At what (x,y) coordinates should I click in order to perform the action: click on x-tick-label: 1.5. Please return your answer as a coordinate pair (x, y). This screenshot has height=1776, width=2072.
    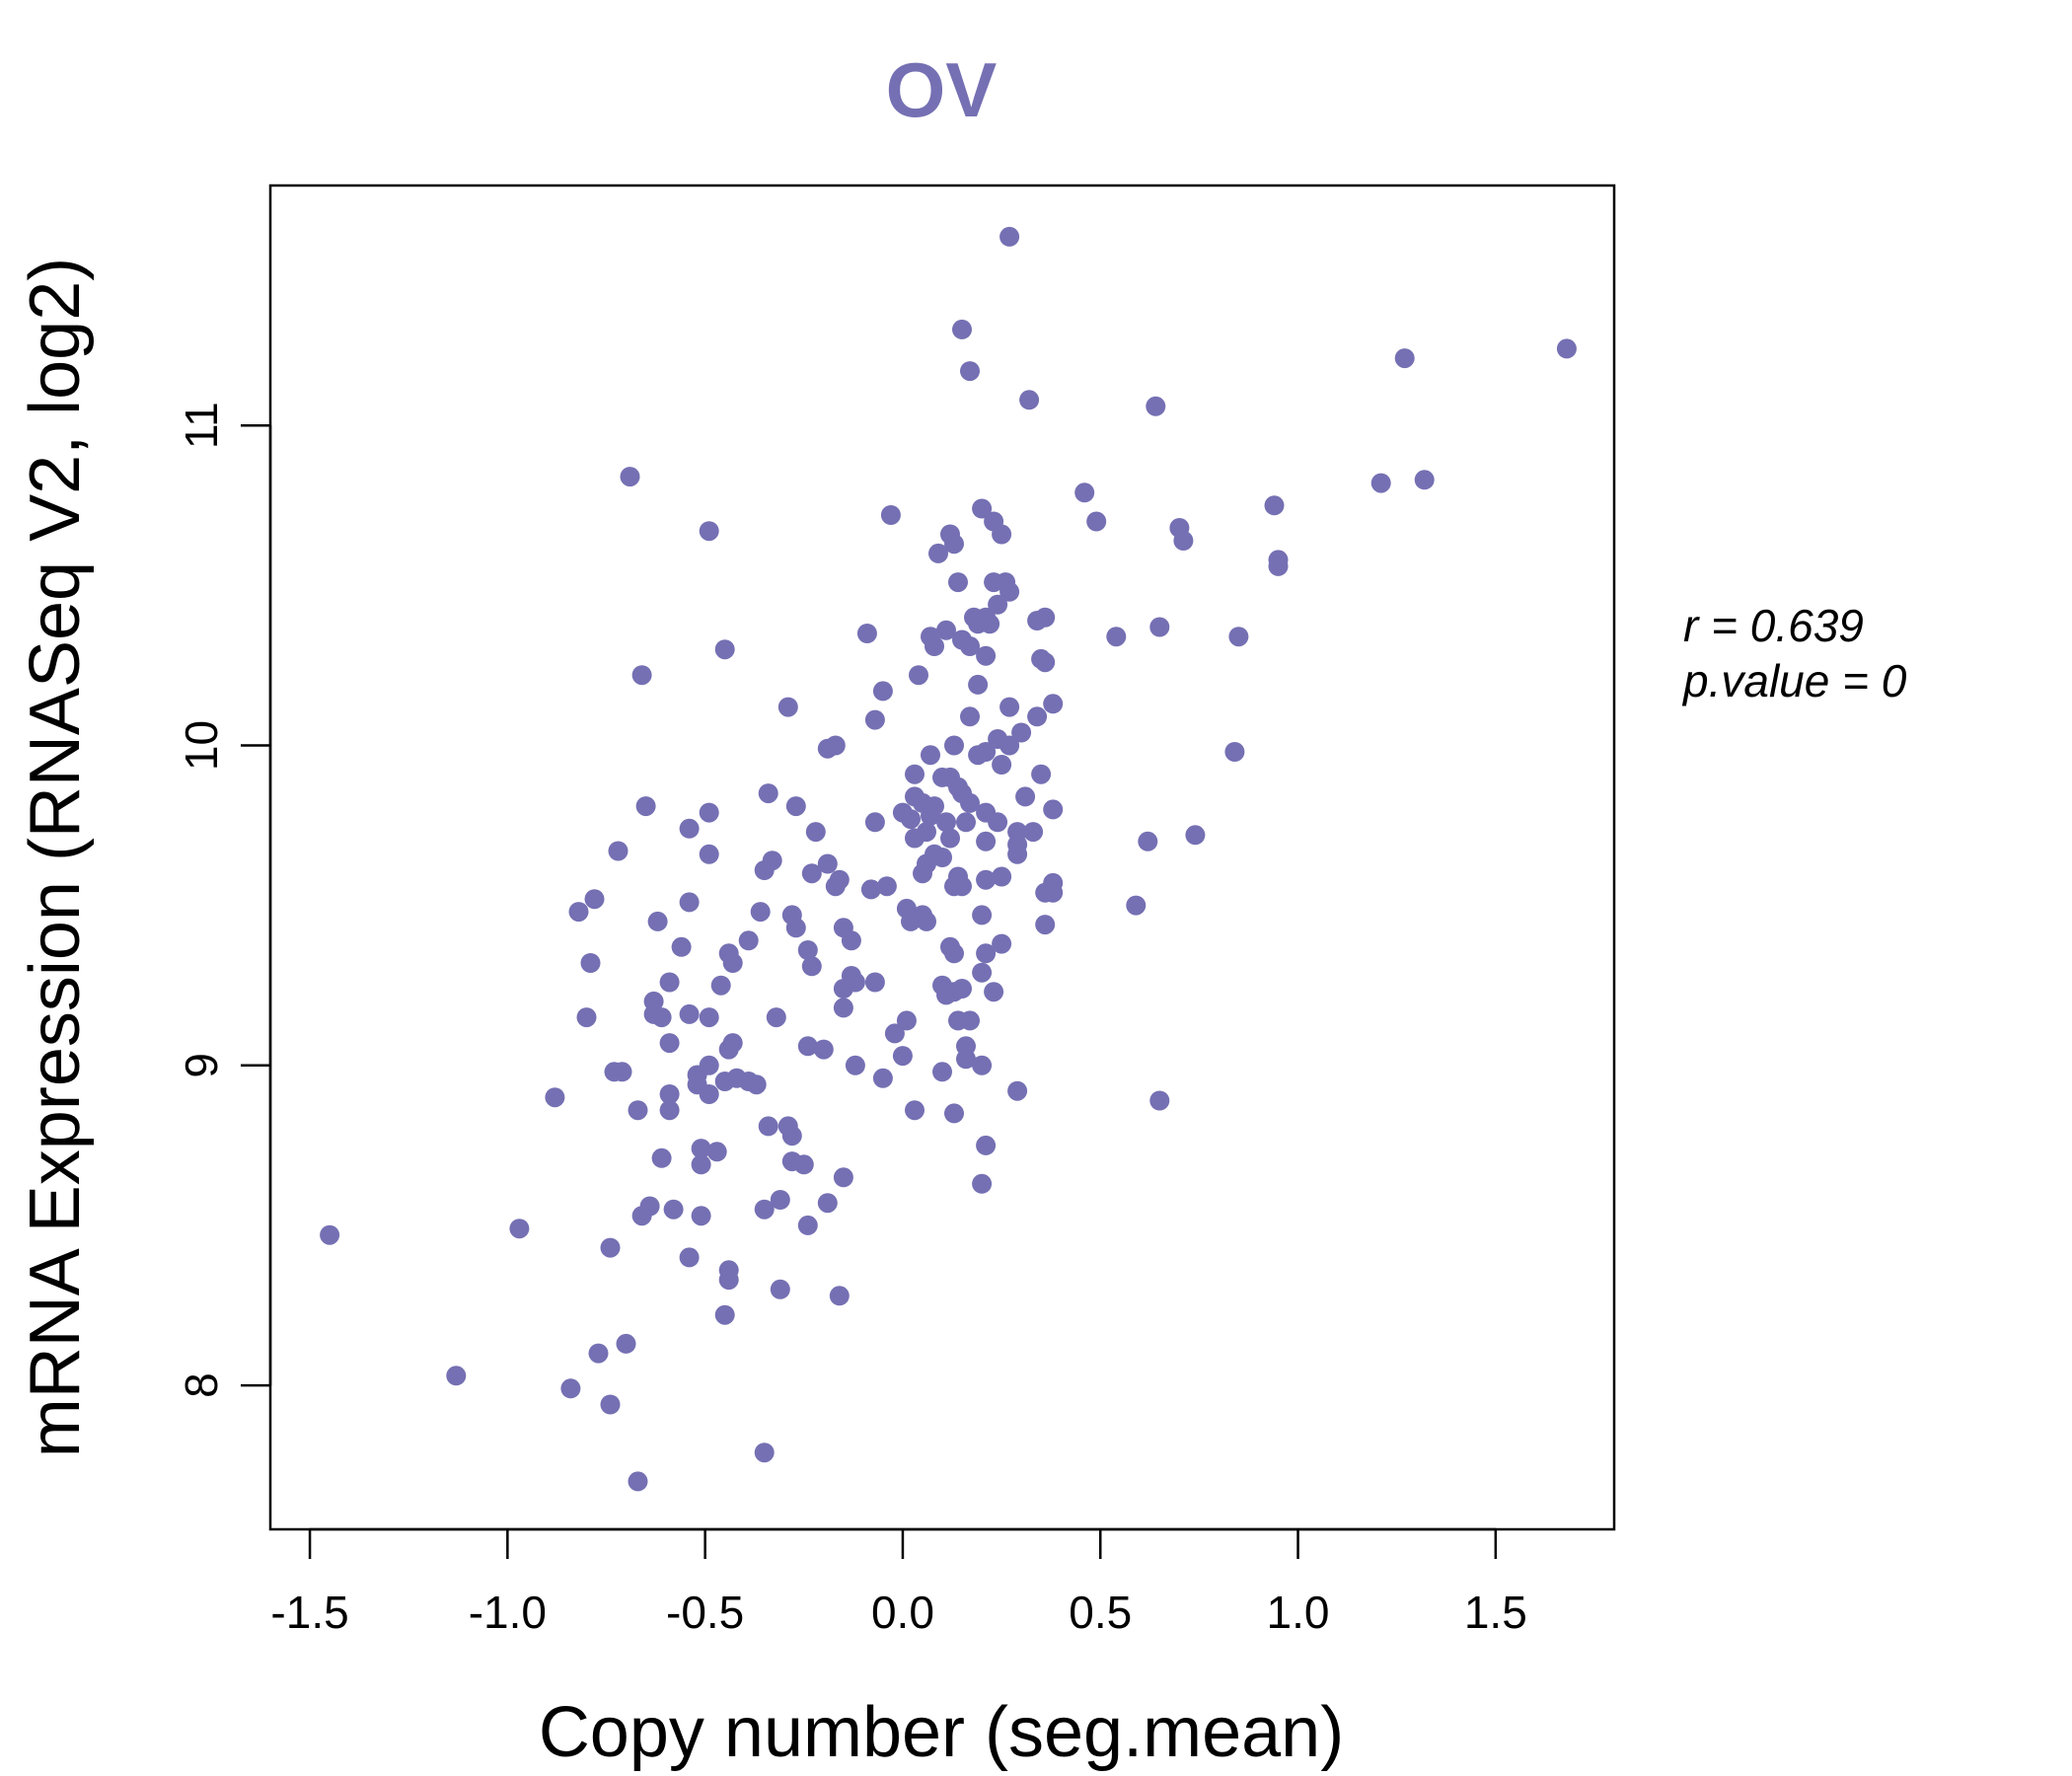
    Looking at the image, I should click on (1496, 1613).